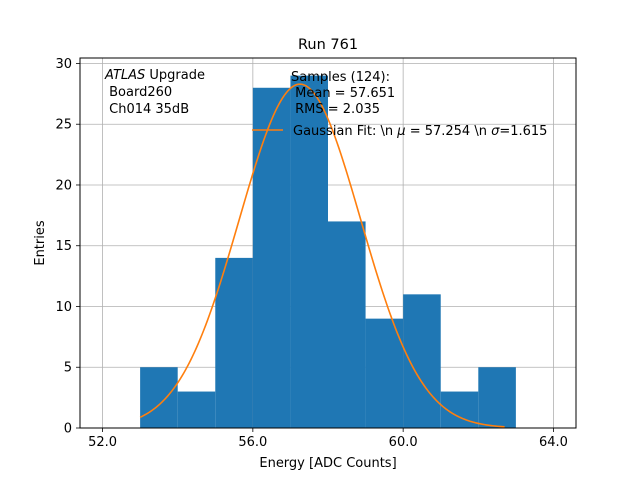 The height and width of the screenshot is (480, 640). Describe the element at coordinates (340, 77) in the screenshot. I see `legend-samples-header: Samples (124):` at that location.